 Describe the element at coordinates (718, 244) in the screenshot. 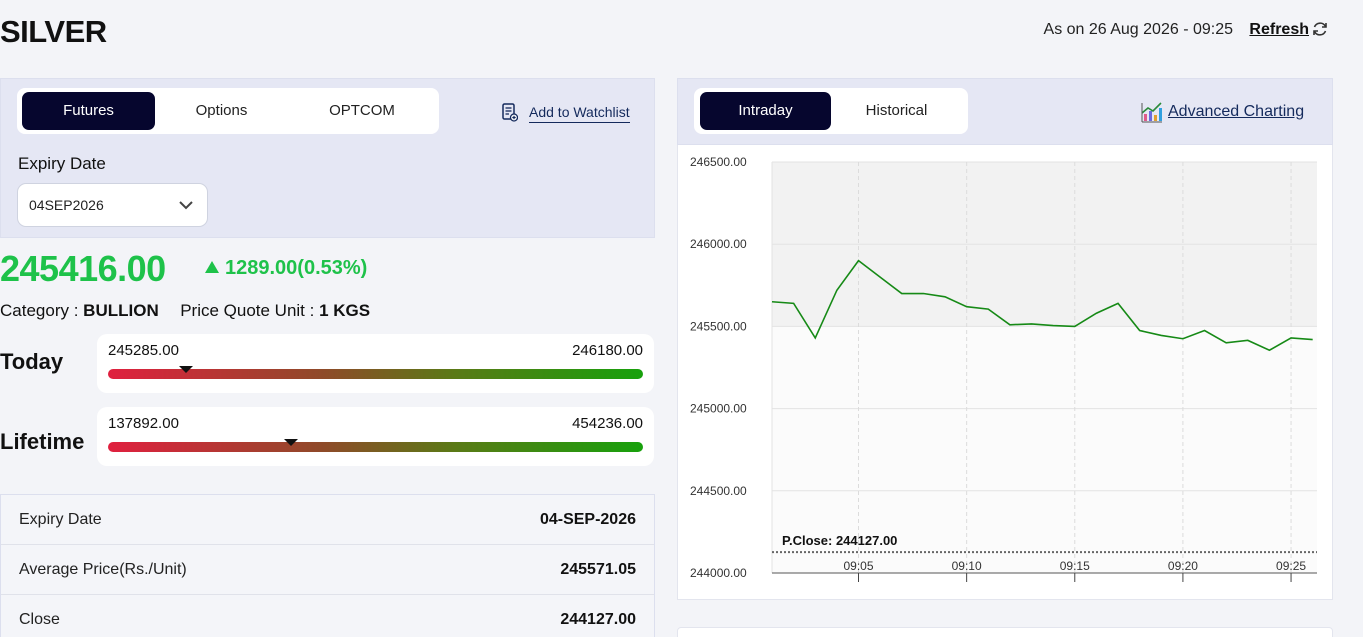

I see `y-tick-label: 246000.00` at that location.